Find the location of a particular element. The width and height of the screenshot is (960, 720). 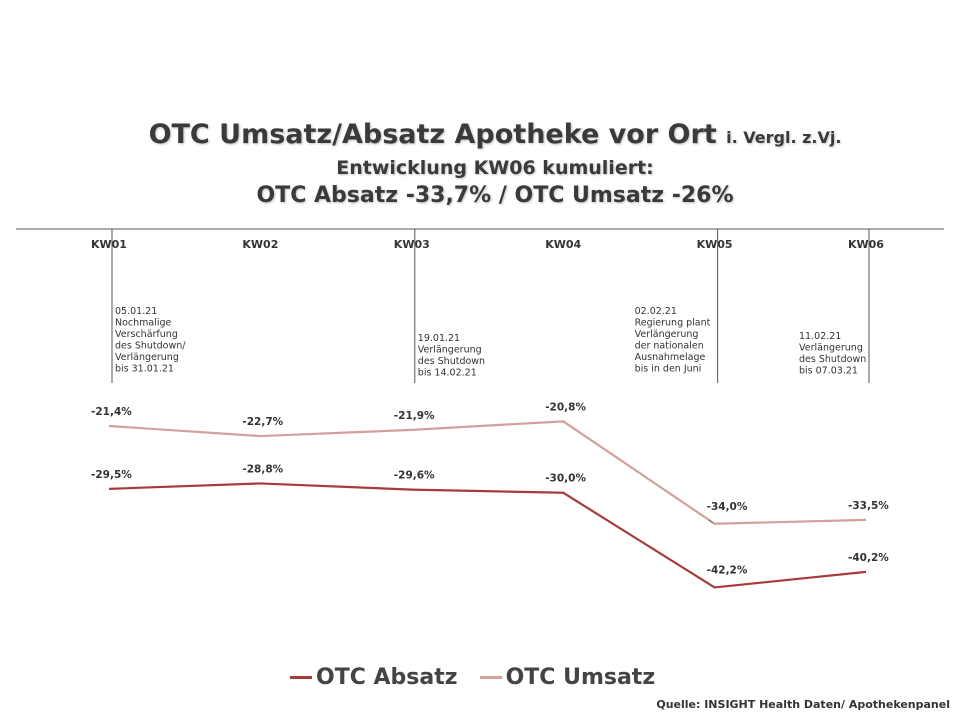

x-tick-label-kw03: KW03 is located at coordinates (412, 244).